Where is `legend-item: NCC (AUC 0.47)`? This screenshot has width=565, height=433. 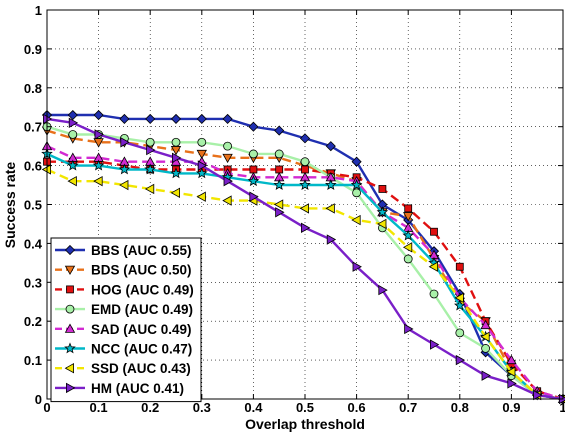
legend-item: NCC (AUC 0.47) is located at coordinates (123, 349).